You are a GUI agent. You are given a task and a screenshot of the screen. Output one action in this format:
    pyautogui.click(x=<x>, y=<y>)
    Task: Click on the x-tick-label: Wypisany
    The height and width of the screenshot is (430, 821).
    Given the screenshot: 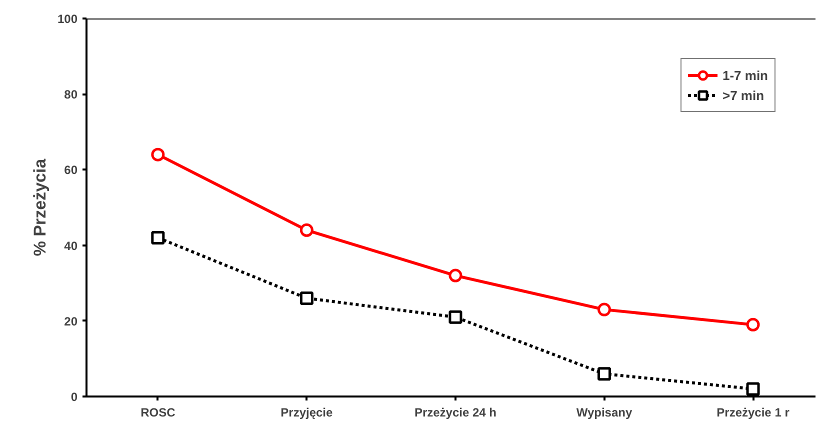 What is the action you would take?
    pyautogui.click(x=604, y=413)
    